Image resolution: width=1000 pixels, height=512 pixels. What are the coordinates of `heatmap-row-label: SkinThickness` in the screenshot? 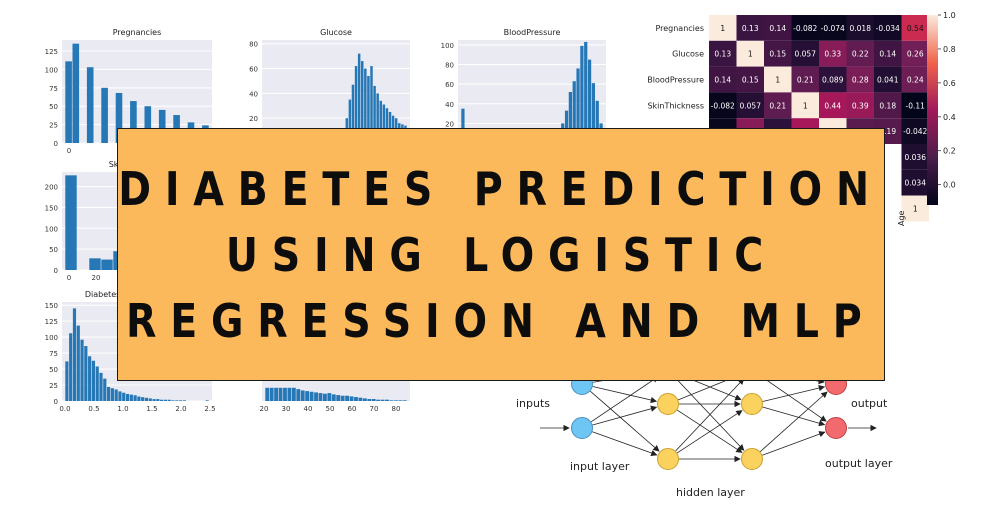 It's located at (675, 105).